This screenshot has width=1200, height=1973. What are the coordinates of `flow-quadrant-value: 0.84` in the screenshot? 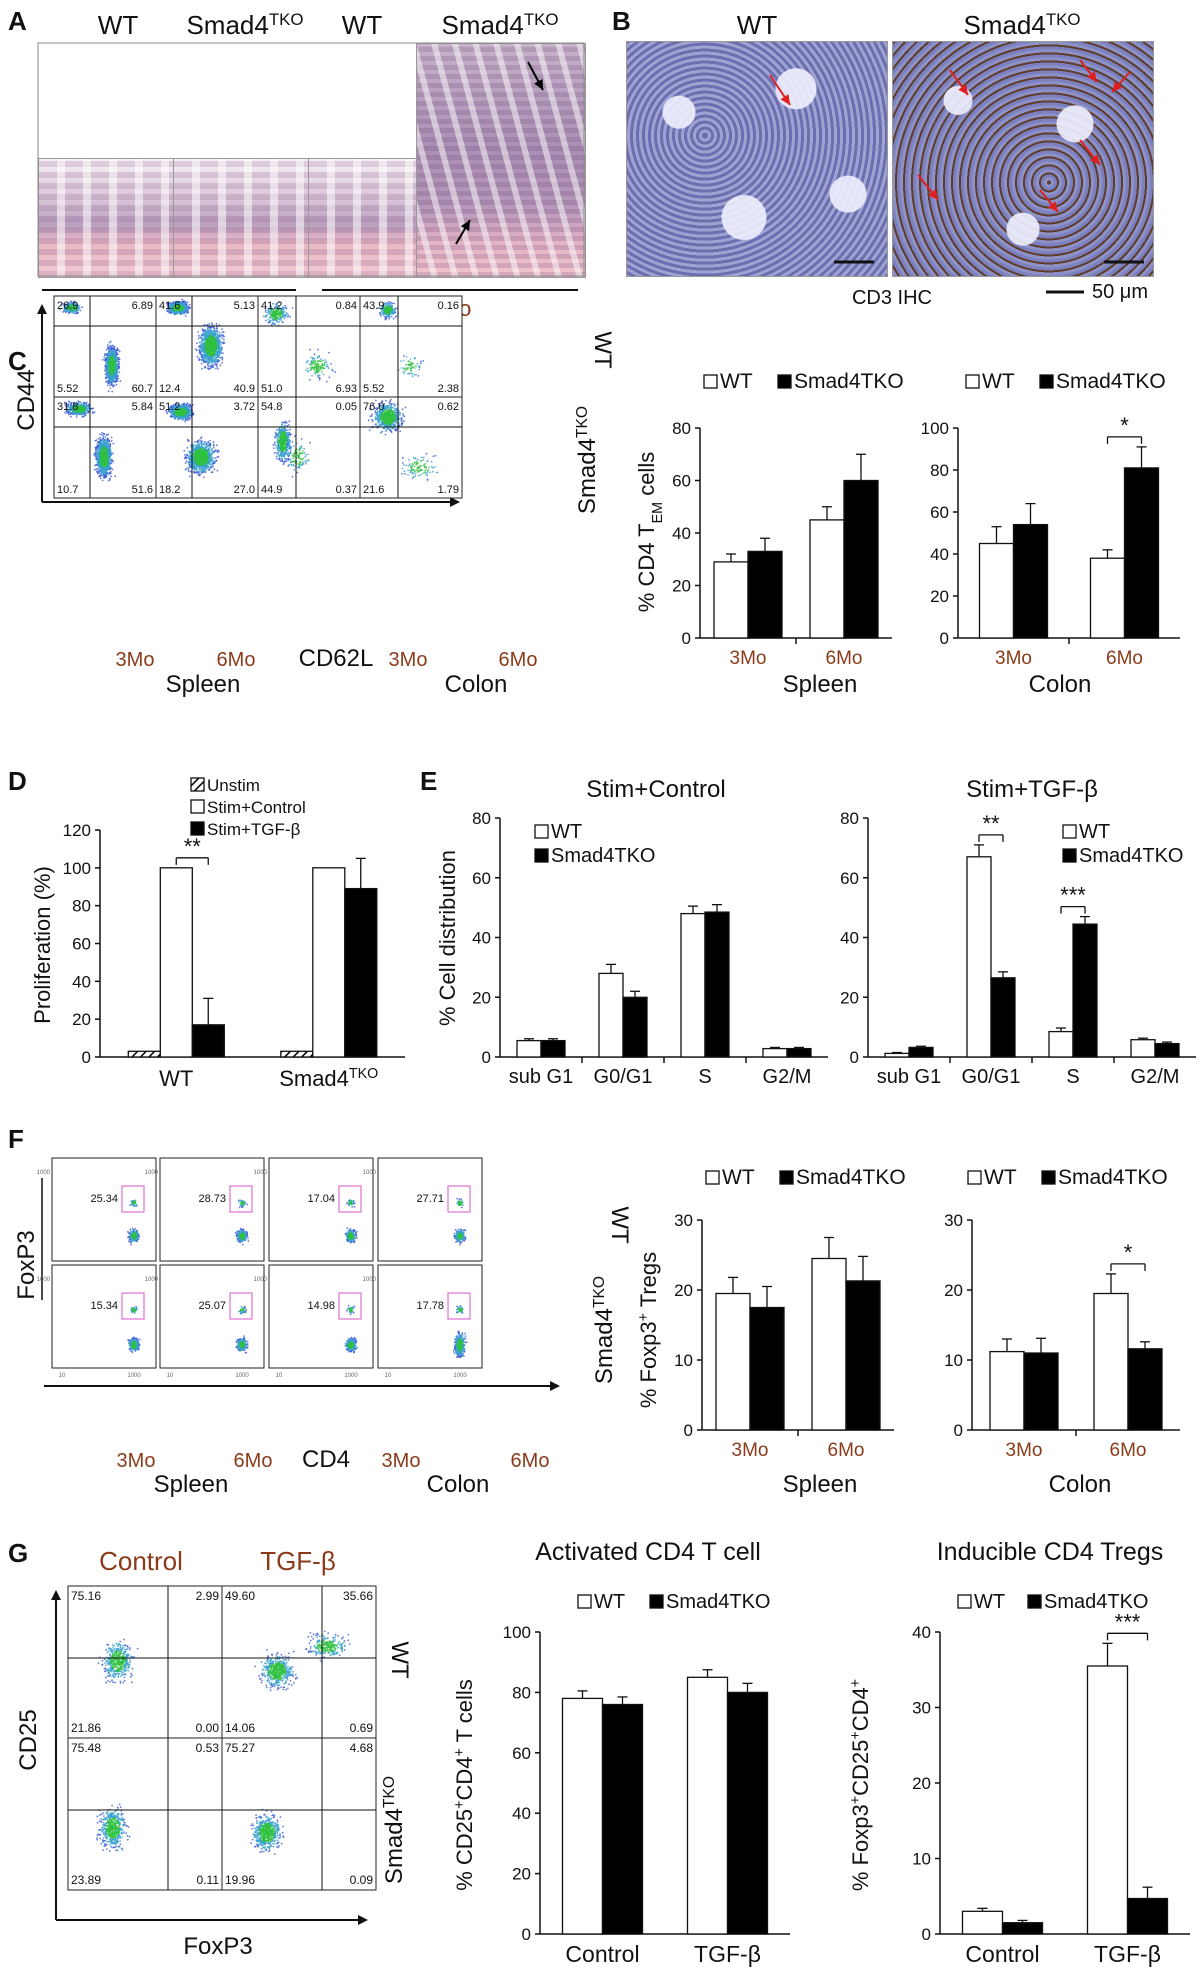 It's located at (346, 306).